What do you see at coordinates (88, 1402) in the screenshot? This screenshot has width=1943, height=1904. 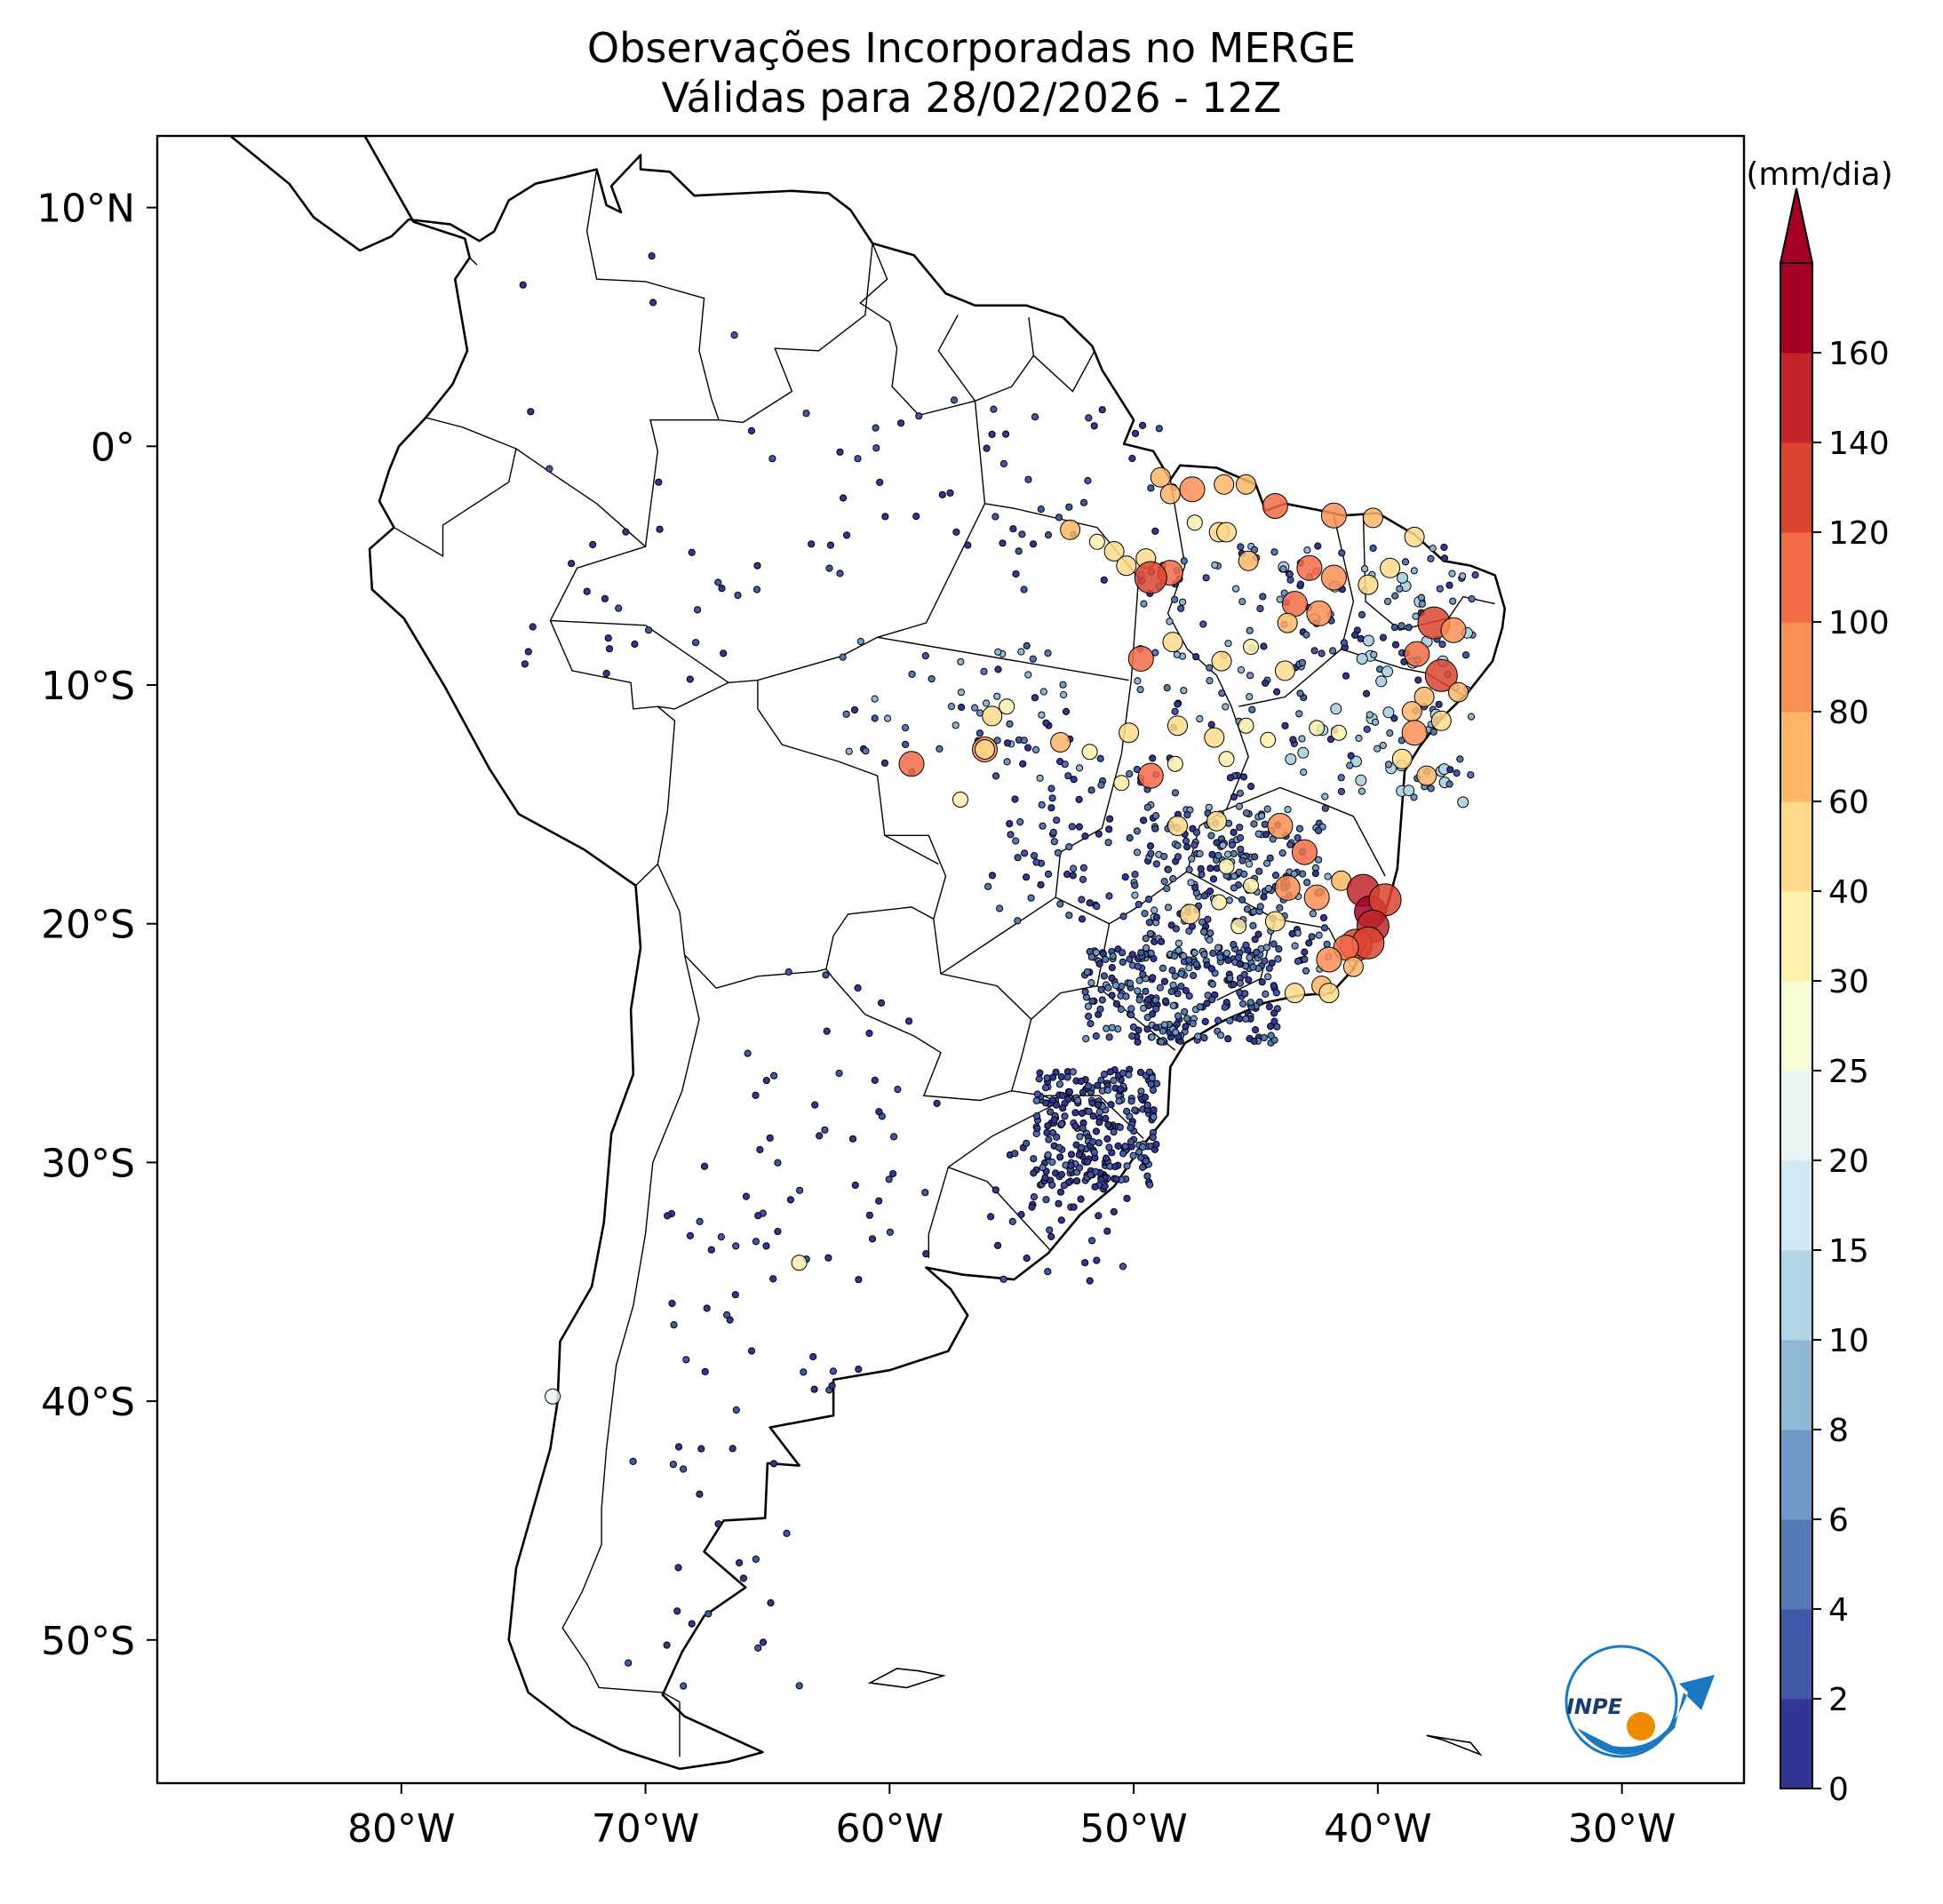 I see `lat-tick-label: 40°S` at bounding box center [88, 1402].